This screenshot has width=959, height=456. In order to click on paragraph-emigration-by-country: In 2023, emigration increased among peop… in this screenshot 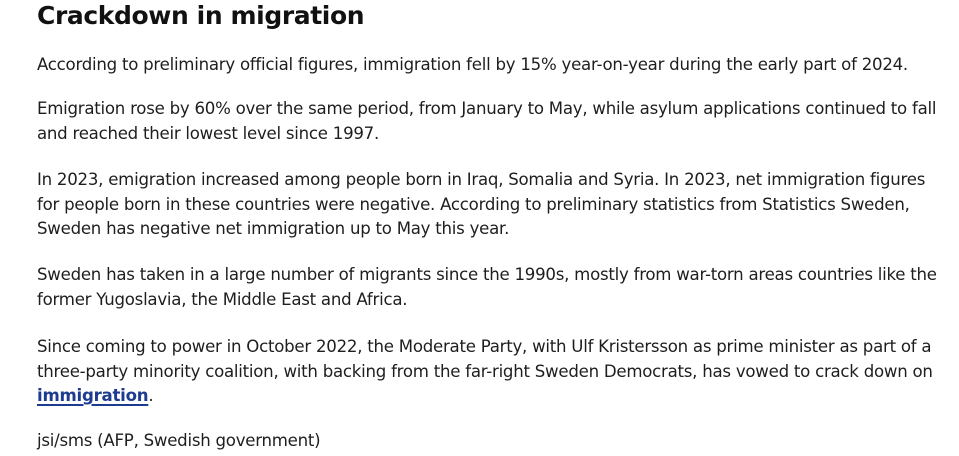, I will do `click(481, 204)`.